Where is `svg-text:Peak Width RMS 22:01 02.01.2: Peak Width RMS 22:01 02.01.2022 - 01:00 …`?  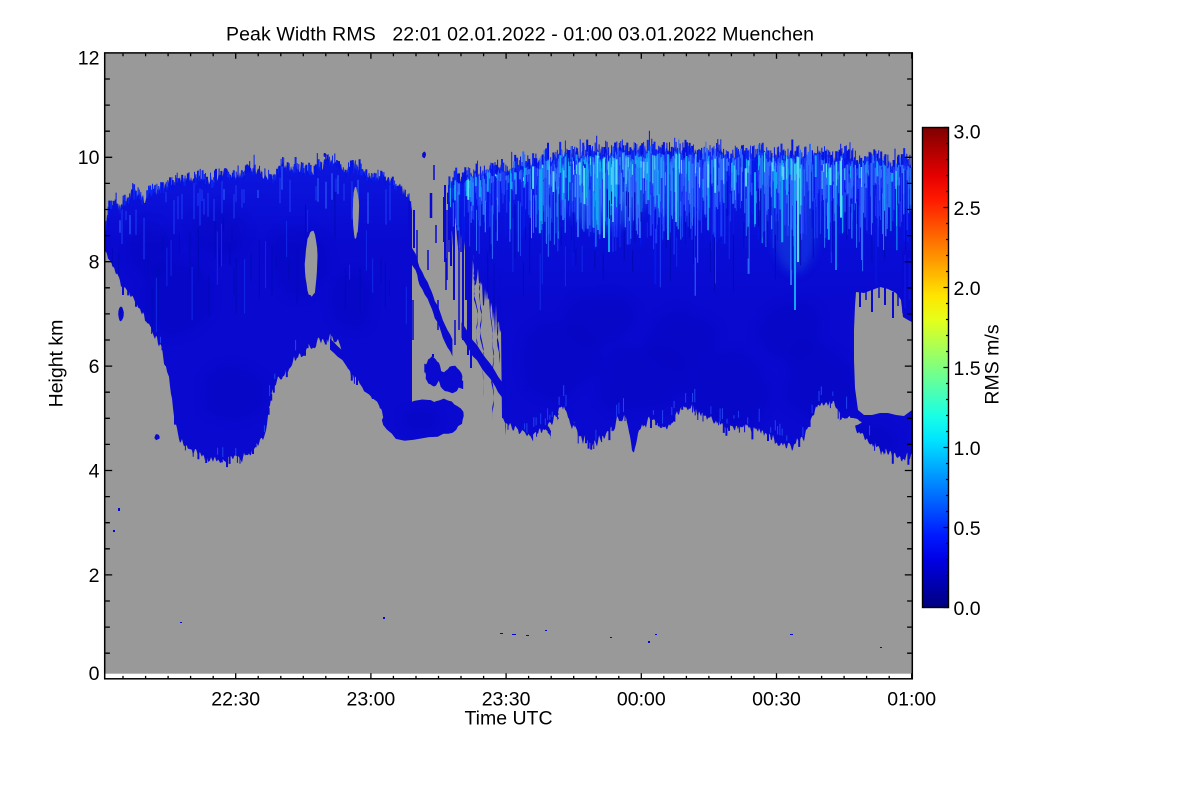 svg-text:Peak Width RMS 22:01 02.01.2: Peak Width RMS 22:01 02.01.2022 - 01:00 … is located at coordinates (520, 35).